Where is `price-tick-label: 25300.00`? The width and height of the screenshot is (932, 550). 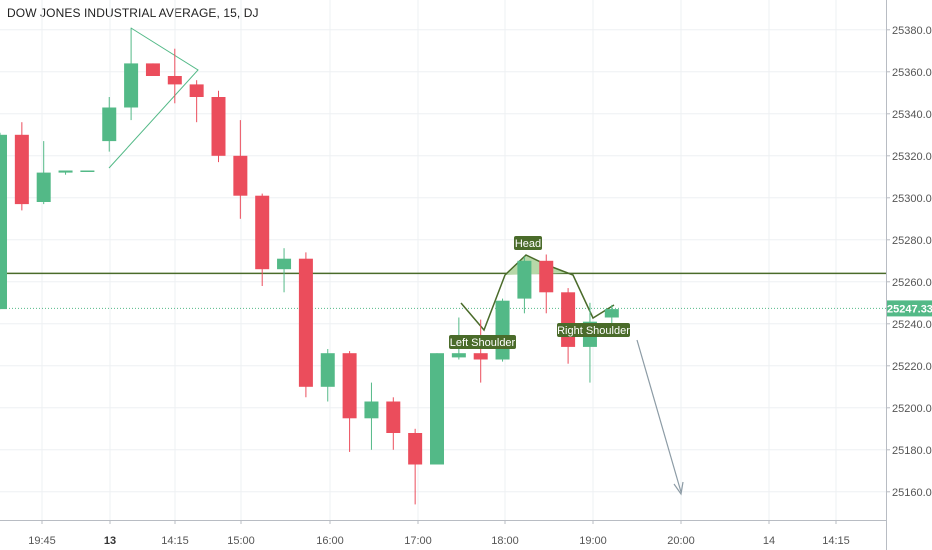 price-tick-label: 25300.00 is located at coordinates (912, 199).